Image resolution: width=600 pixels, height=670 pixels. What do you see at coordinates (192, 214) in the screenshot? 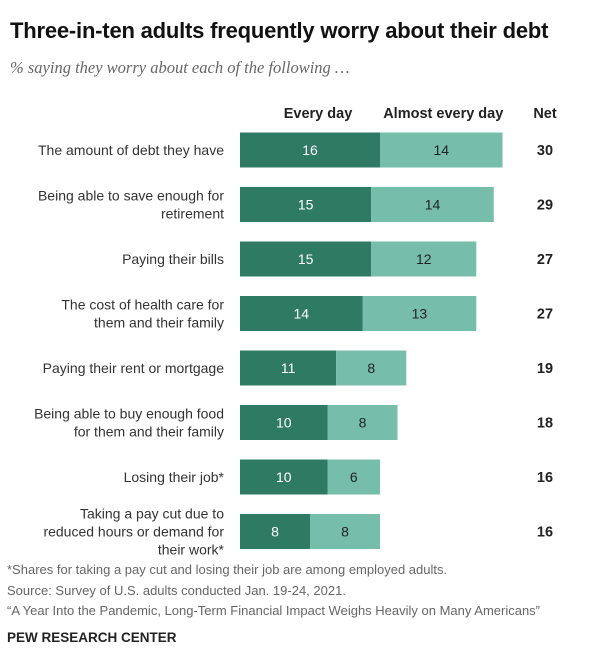
I see `category-label: retirement` at bounding box center [192, 214].